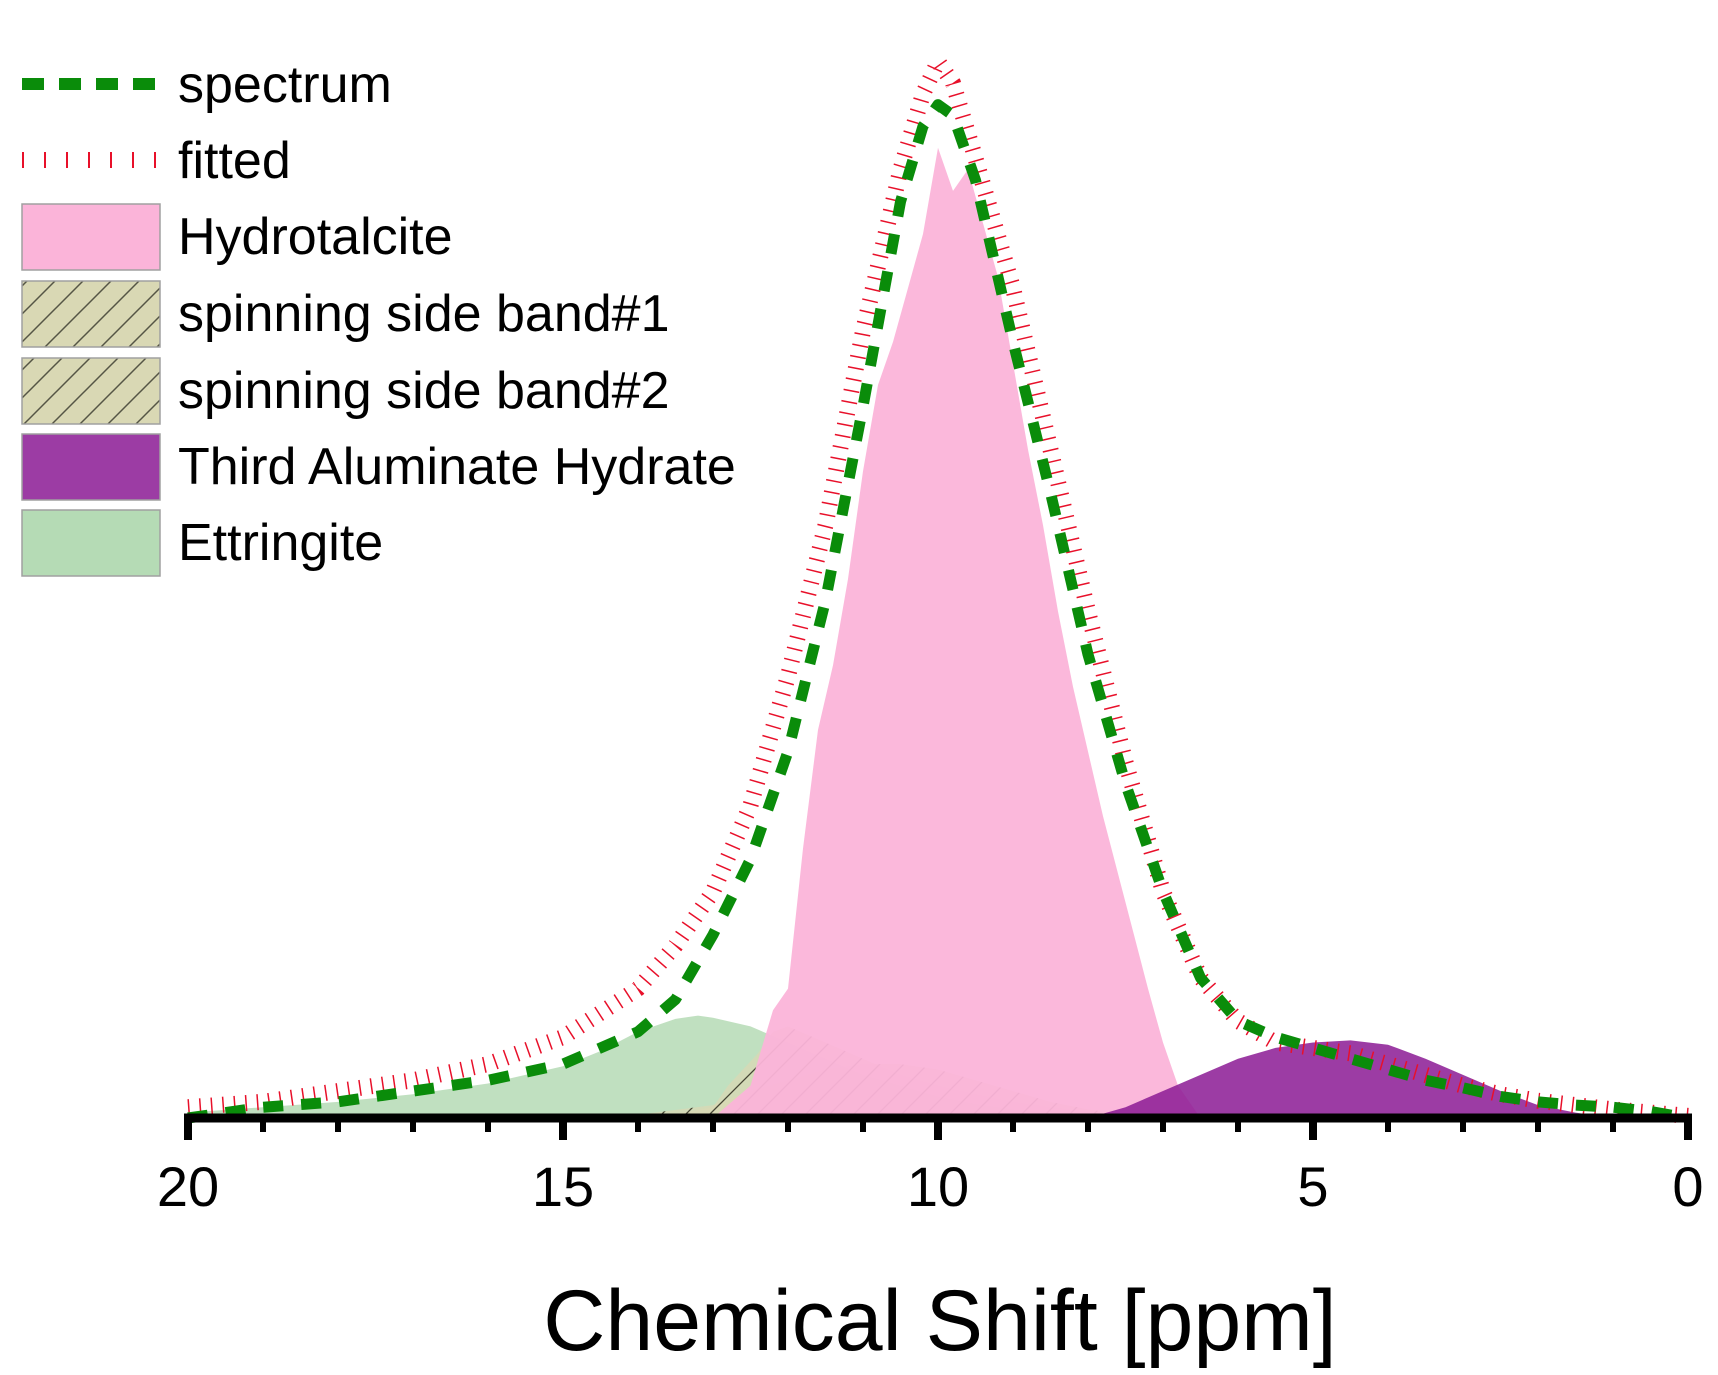  I want to click on x-tick-label: 0, so click(1687, 1186).